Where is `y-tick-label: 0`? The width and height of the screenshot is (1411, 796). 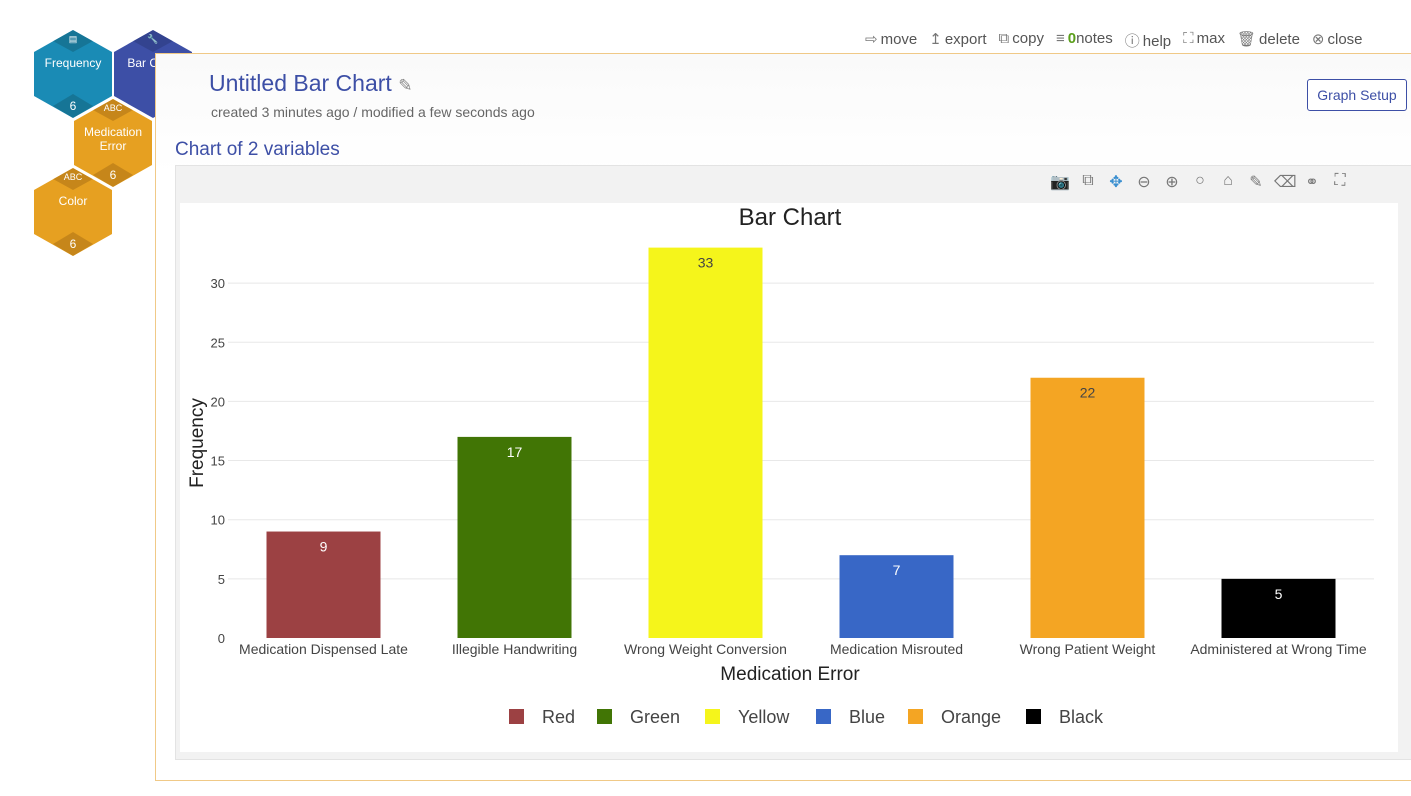 y-tick-label: 0 is located at coordinates (221, 638).